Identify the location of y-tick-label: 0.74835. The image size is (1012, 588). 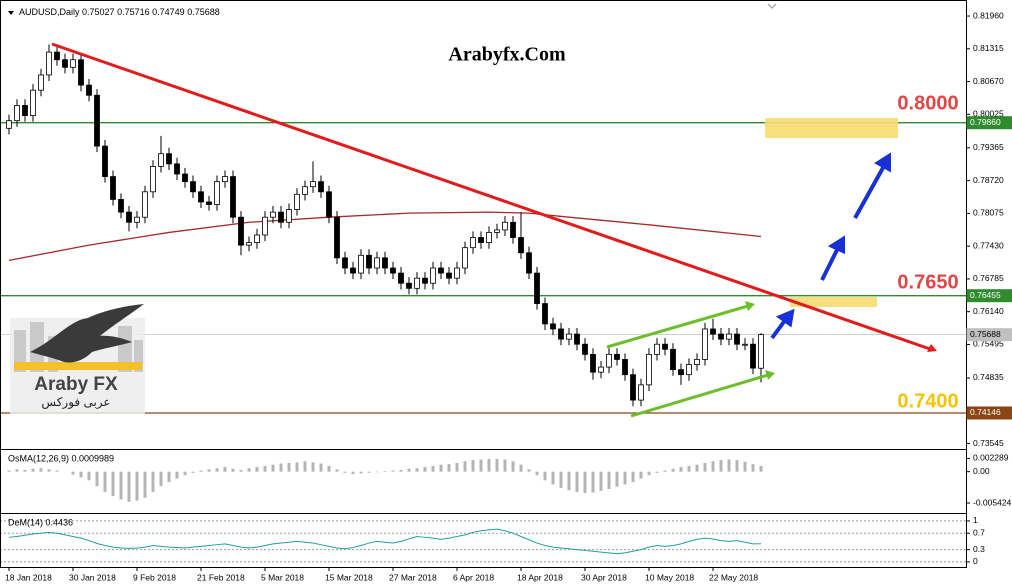
(988, 377).